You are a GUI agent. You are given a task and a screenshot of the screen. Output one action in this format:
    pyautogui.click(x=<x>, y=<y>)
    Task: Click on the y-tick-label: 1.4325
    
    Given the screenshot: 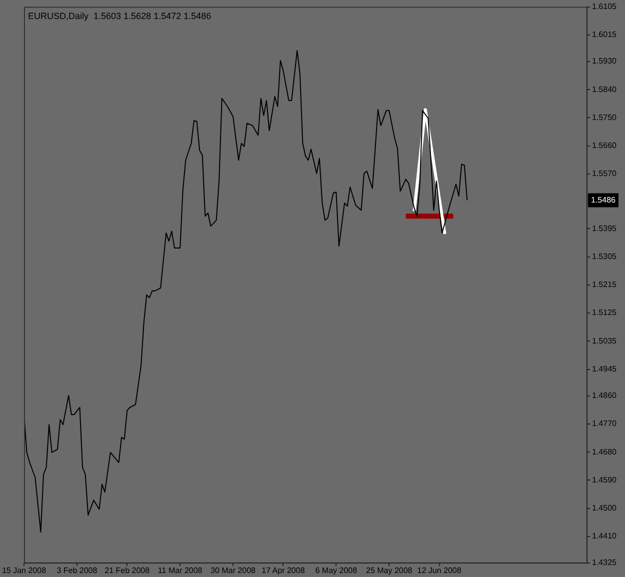 What is the action you would take?
    pyautogui.click(x=605, y=563)
    